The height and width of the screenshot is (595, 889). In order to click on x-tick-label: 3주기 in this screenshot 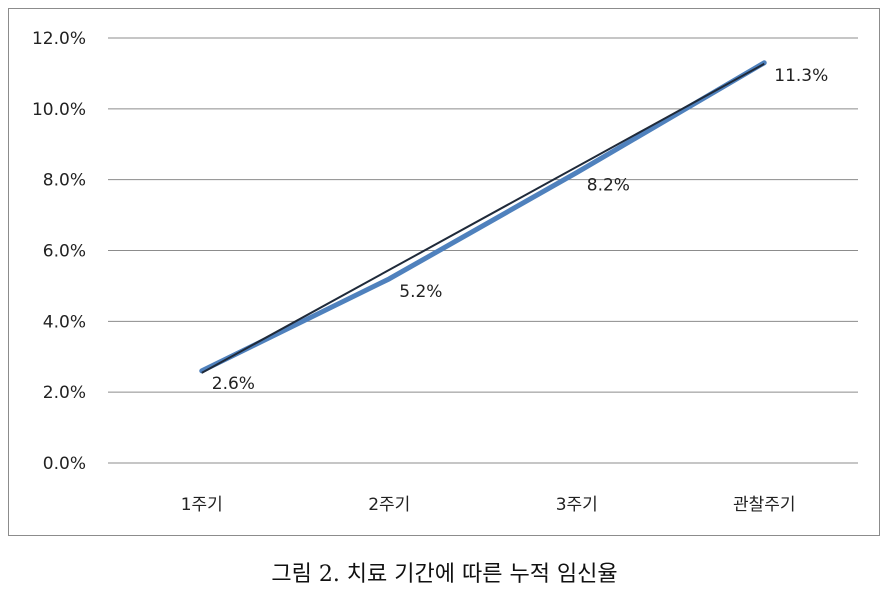, I will do `click(577, 505)`.